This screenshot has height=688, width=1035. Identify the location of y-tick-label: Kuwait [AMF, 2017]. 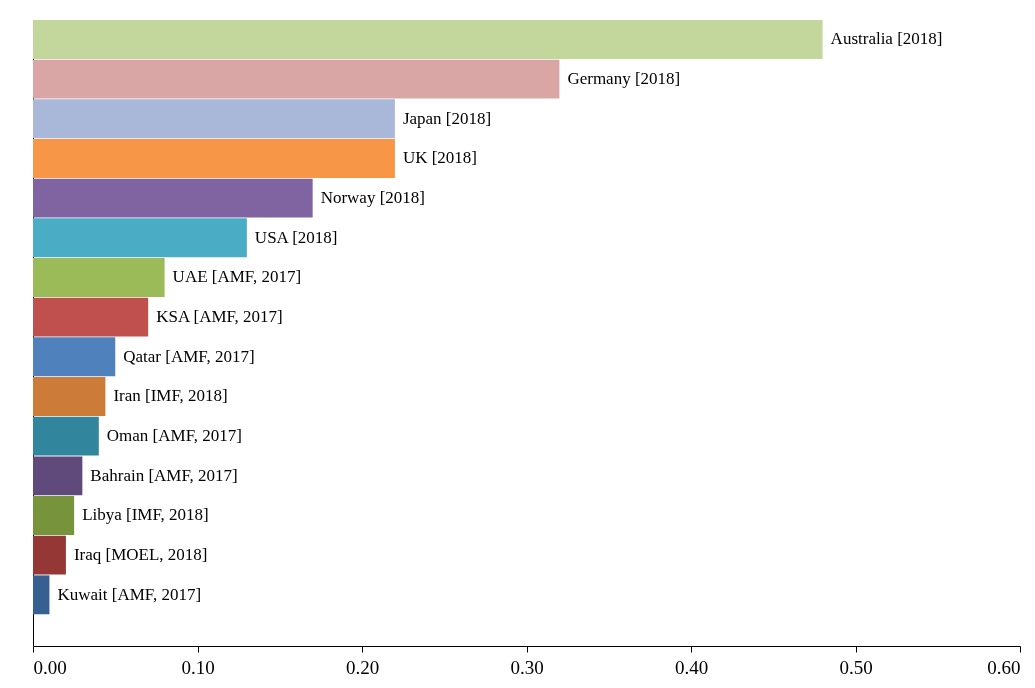
(129, 594).